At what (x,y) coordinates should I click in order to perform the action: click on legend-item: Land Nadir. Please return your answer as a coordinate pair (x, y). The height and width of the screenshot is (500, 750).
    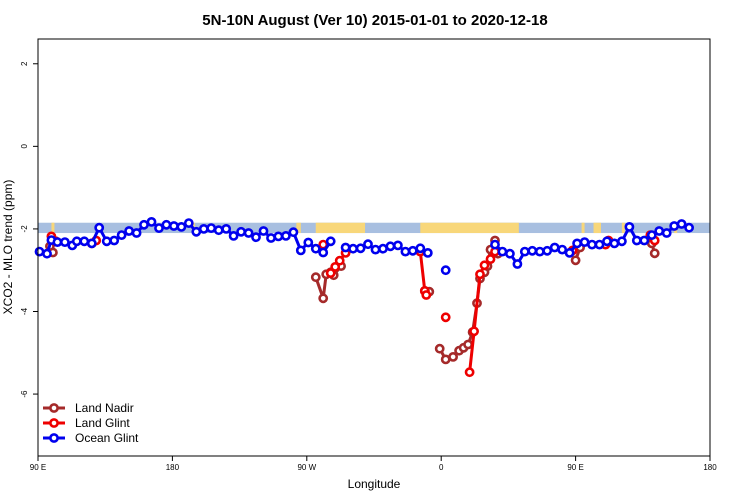
    Looking at the image, I should click on (88, 408).